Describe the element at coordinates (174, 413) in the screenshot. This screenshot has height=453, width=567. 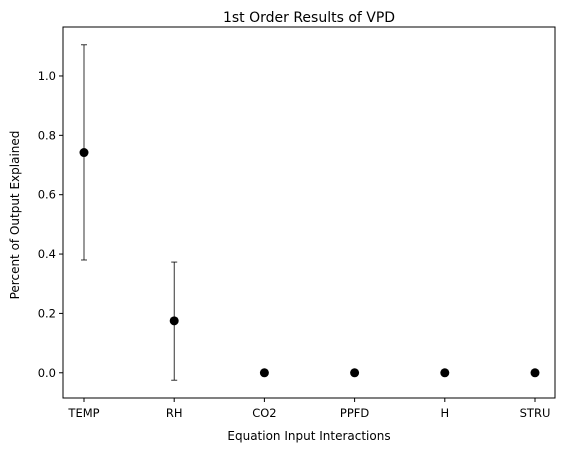
I see `x-tick-label: RH` at that location.